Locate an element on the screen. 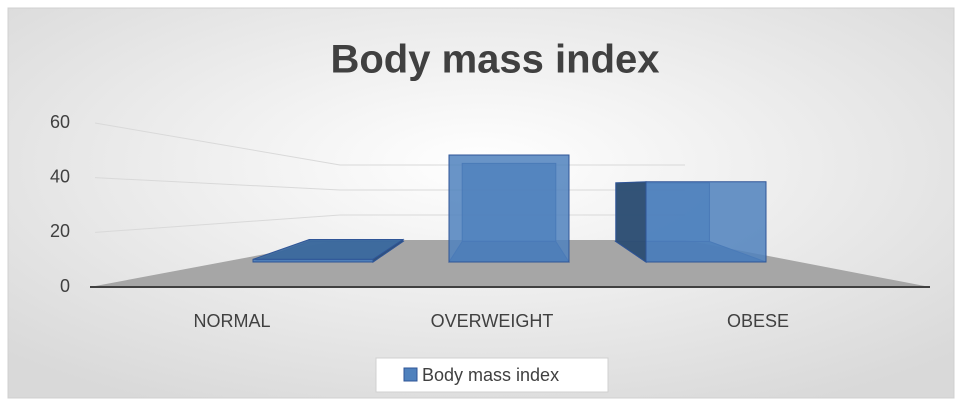  x-tick-label: OVERWEIGHT is located at coordinates (492, 321).